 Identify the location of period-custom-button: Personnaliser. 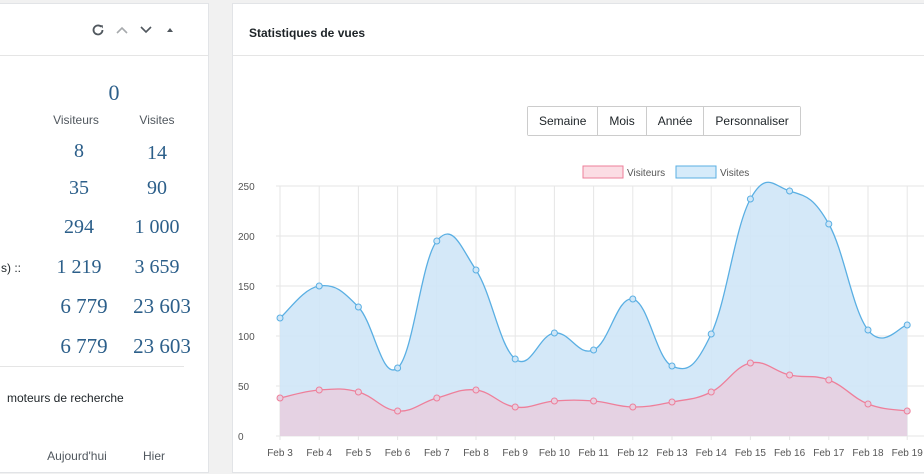
(752, 121).